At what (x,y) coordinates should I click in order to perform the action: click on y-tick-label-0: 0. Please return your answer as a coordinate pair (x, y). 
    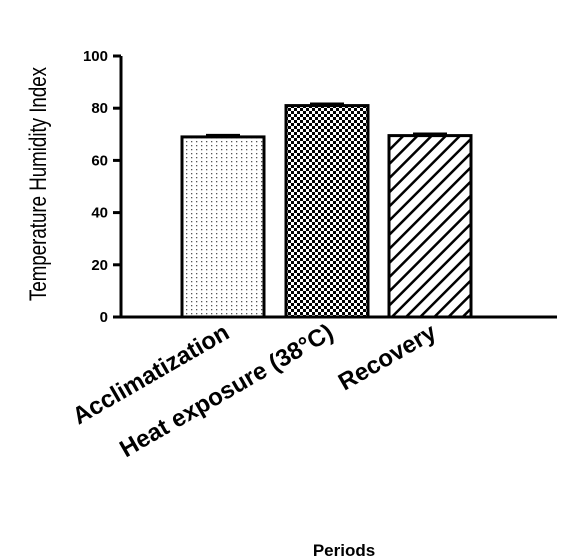
    Looking at the image, I should click on (104, 317).